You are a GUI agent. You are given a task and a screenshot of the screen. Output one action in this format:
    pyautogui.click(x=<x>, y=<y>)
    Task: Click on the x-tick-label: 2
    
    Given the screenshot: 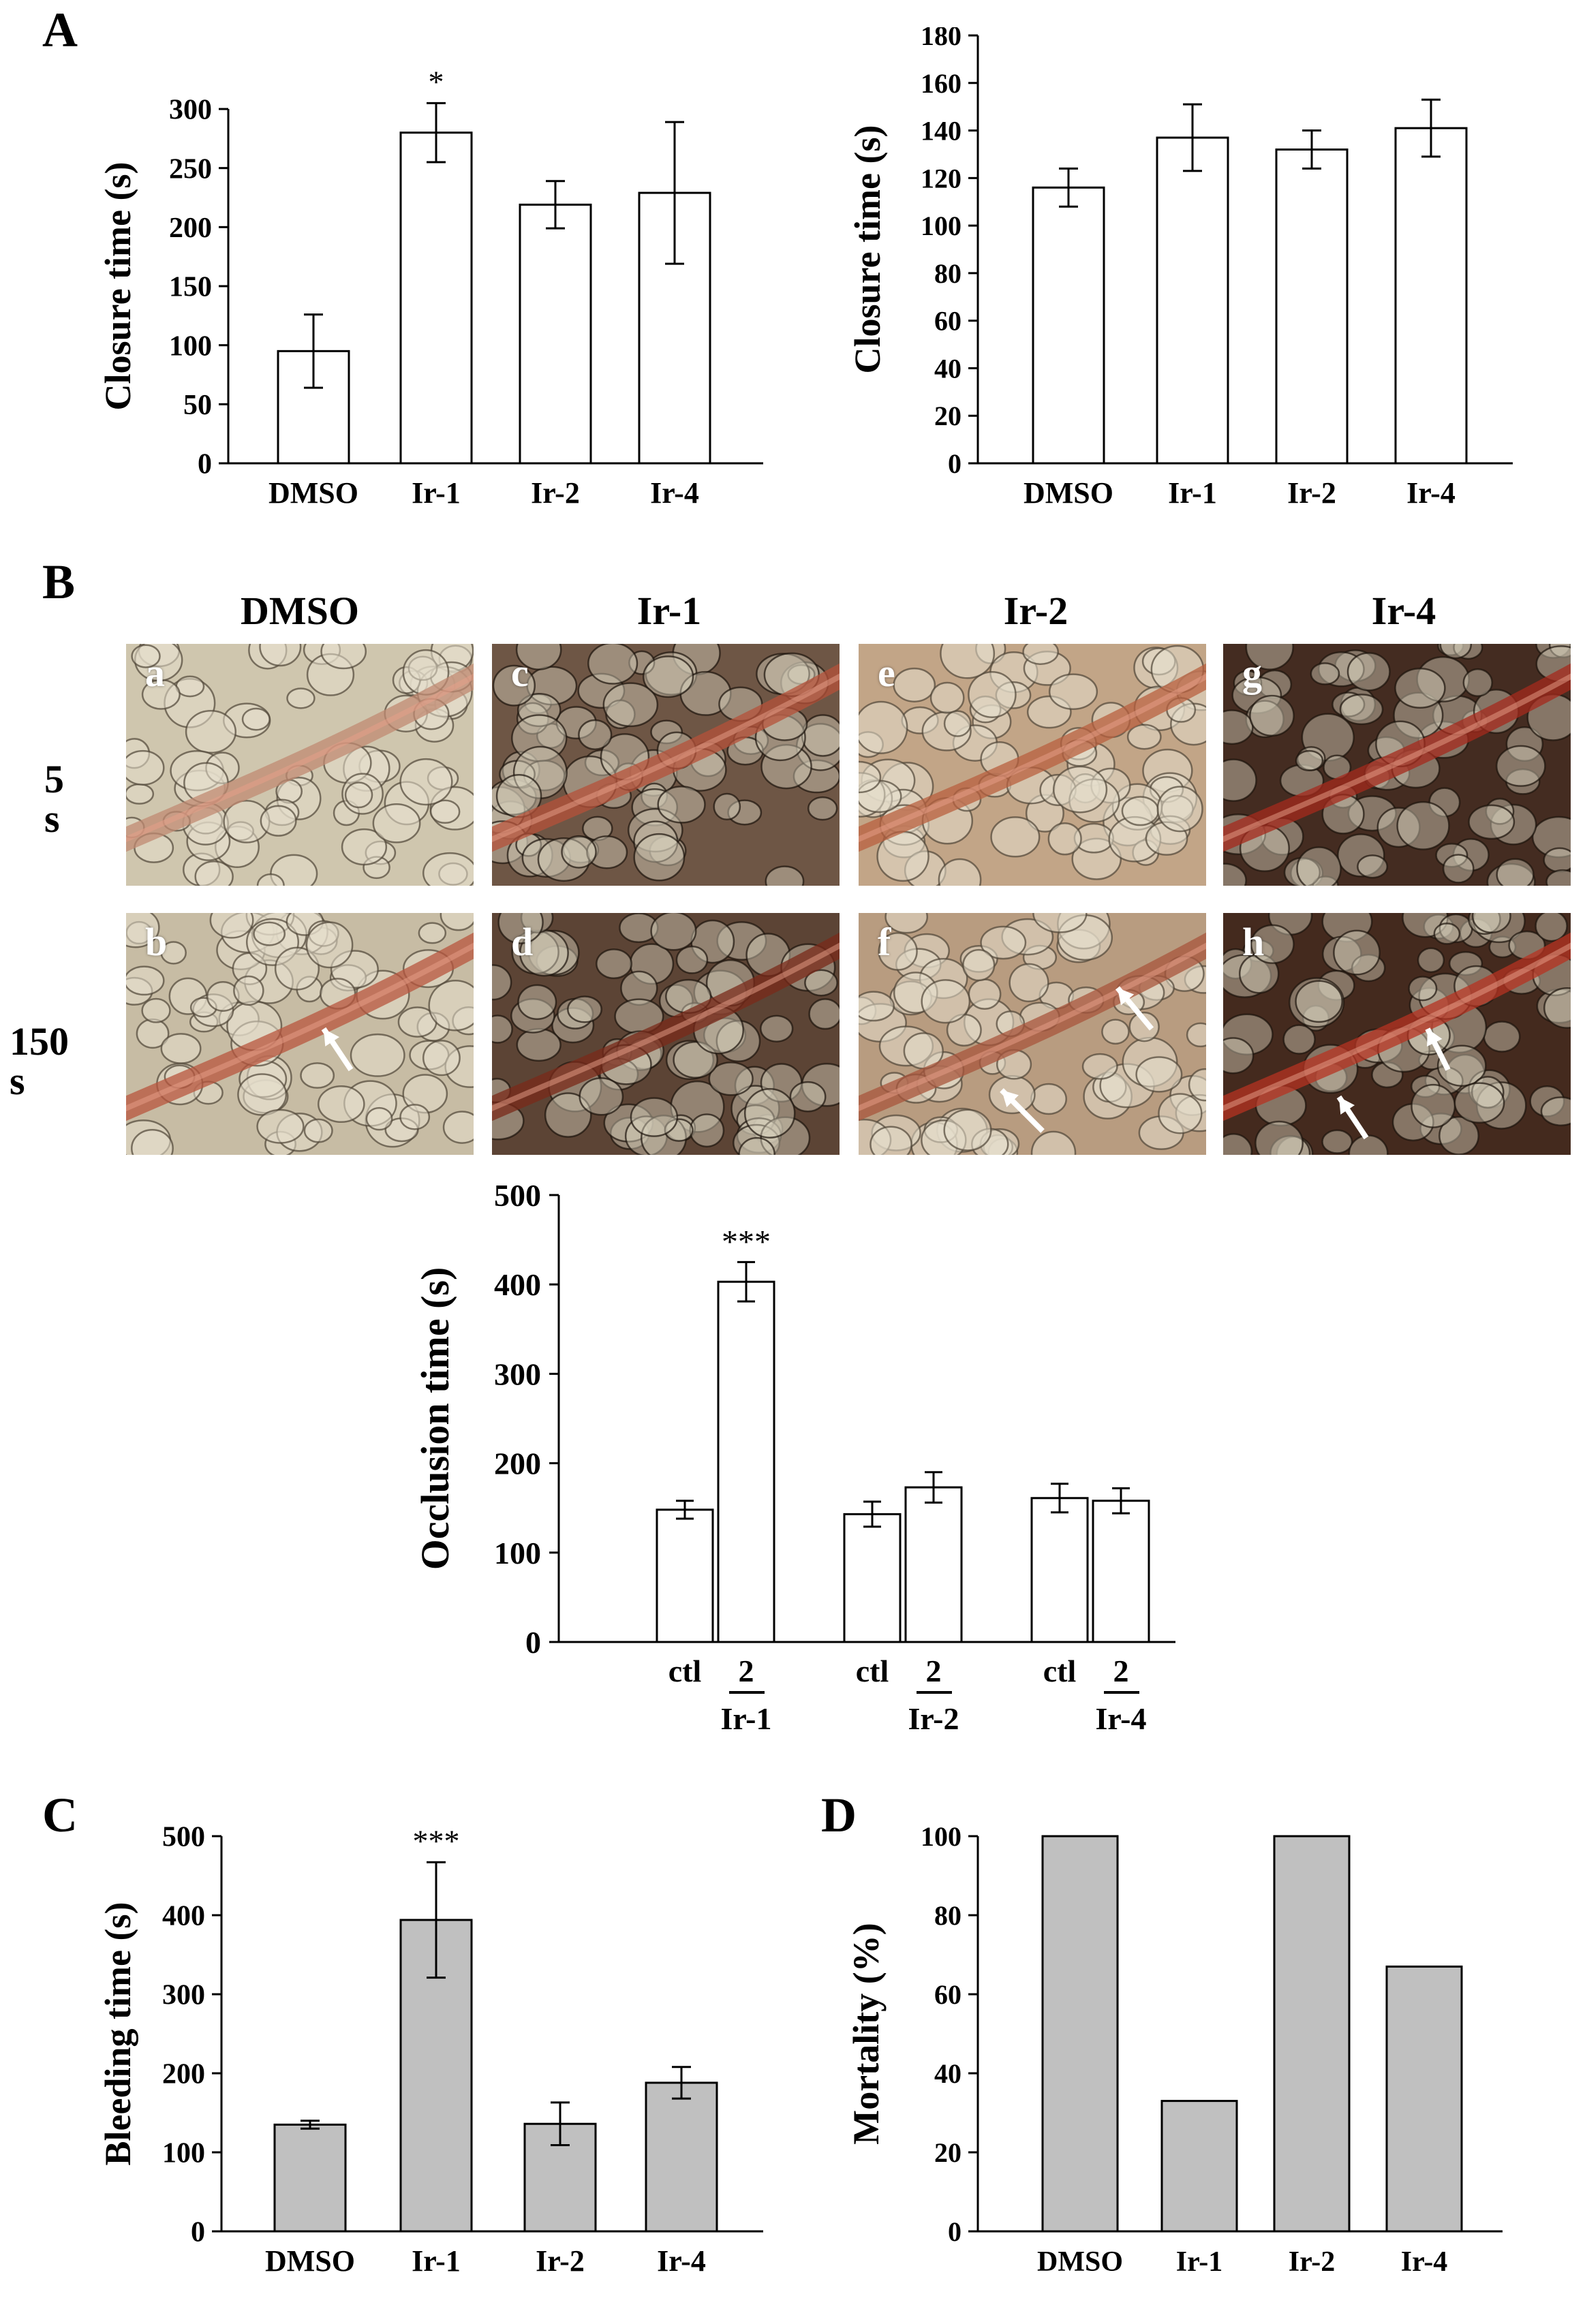 What is the action you would take?
    pyautogui.click(x=1121, y=1671)
    